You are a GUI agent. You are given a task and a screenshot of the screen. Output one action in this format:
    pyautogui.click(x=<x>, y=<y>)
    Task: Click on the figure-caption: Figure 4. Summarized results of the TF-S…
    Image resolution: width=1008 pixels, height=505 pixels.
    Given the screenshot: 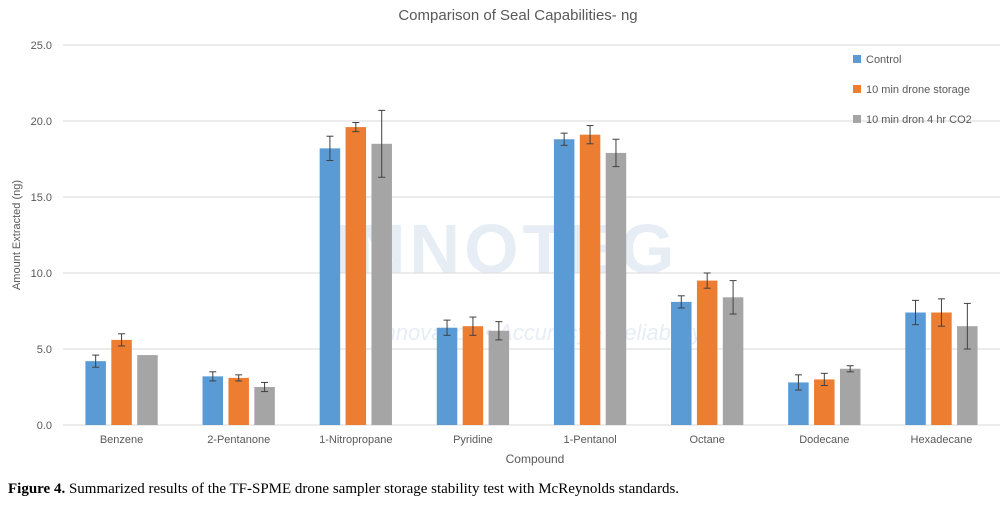 What is the action you would take?
    pyautogui.click(x=503, y=489)
    